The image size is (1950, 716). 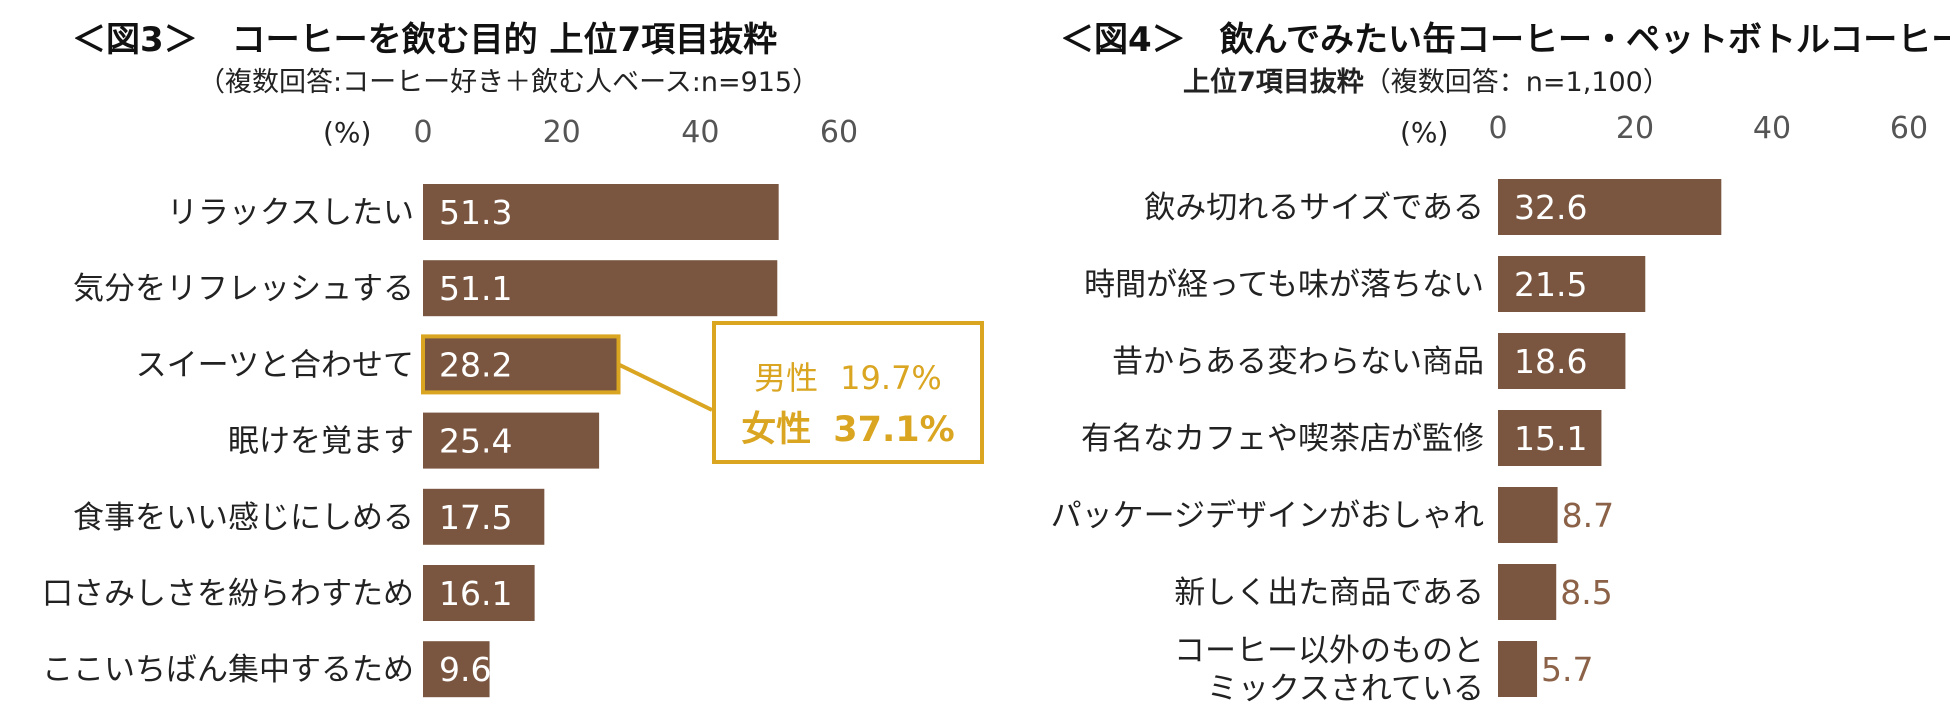 I want to click on left-category-label: ここいちばん集中するため, so click(x=228, y=670).